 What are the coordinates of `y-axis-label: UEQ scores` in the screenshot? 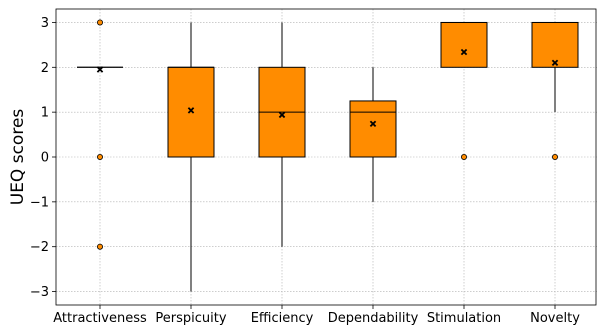 It's located at (18, 157).